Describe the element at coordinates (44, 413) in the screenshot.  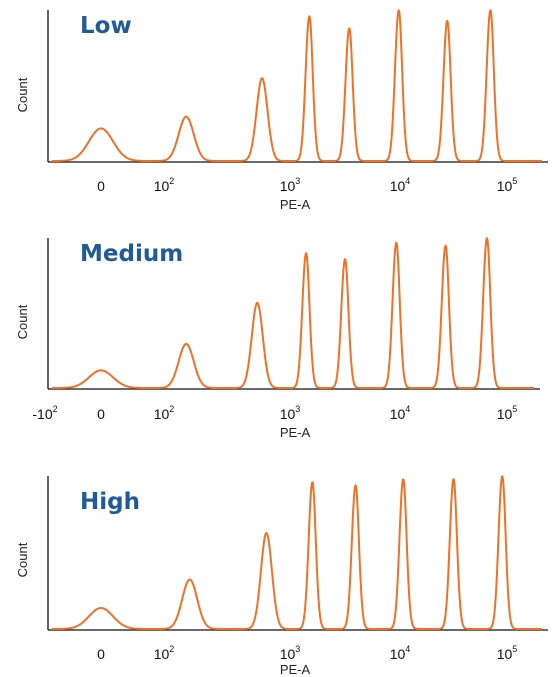
I see `x-tick-label: -102` at that location.